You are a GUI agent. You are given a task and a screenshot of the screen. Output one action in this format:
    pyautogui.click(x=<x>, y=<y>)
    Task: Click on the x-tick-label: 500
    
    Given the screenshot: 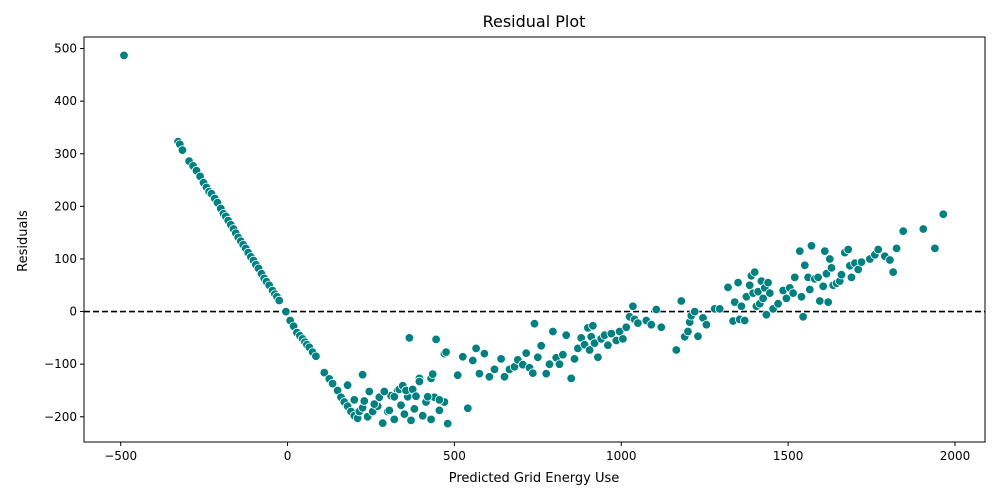 What is the action you would take?
    pyautogui.click(x=454, y=456)
    